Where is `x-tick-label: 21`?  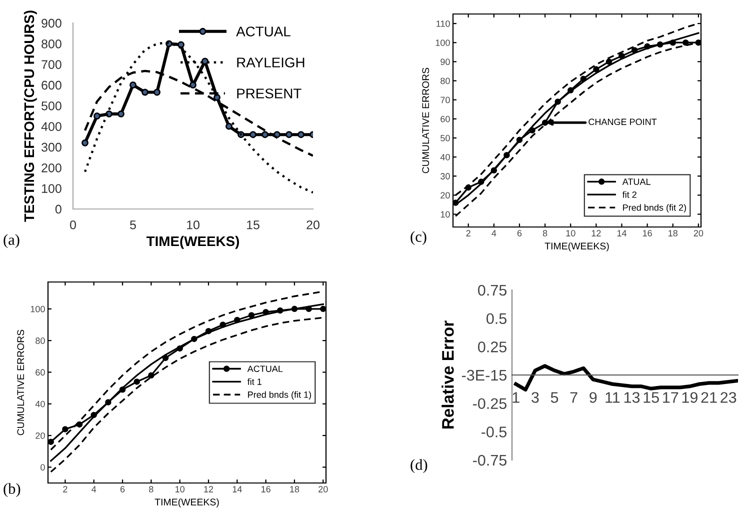 x-tick-label: 21 is located at coordinates (709, 397).